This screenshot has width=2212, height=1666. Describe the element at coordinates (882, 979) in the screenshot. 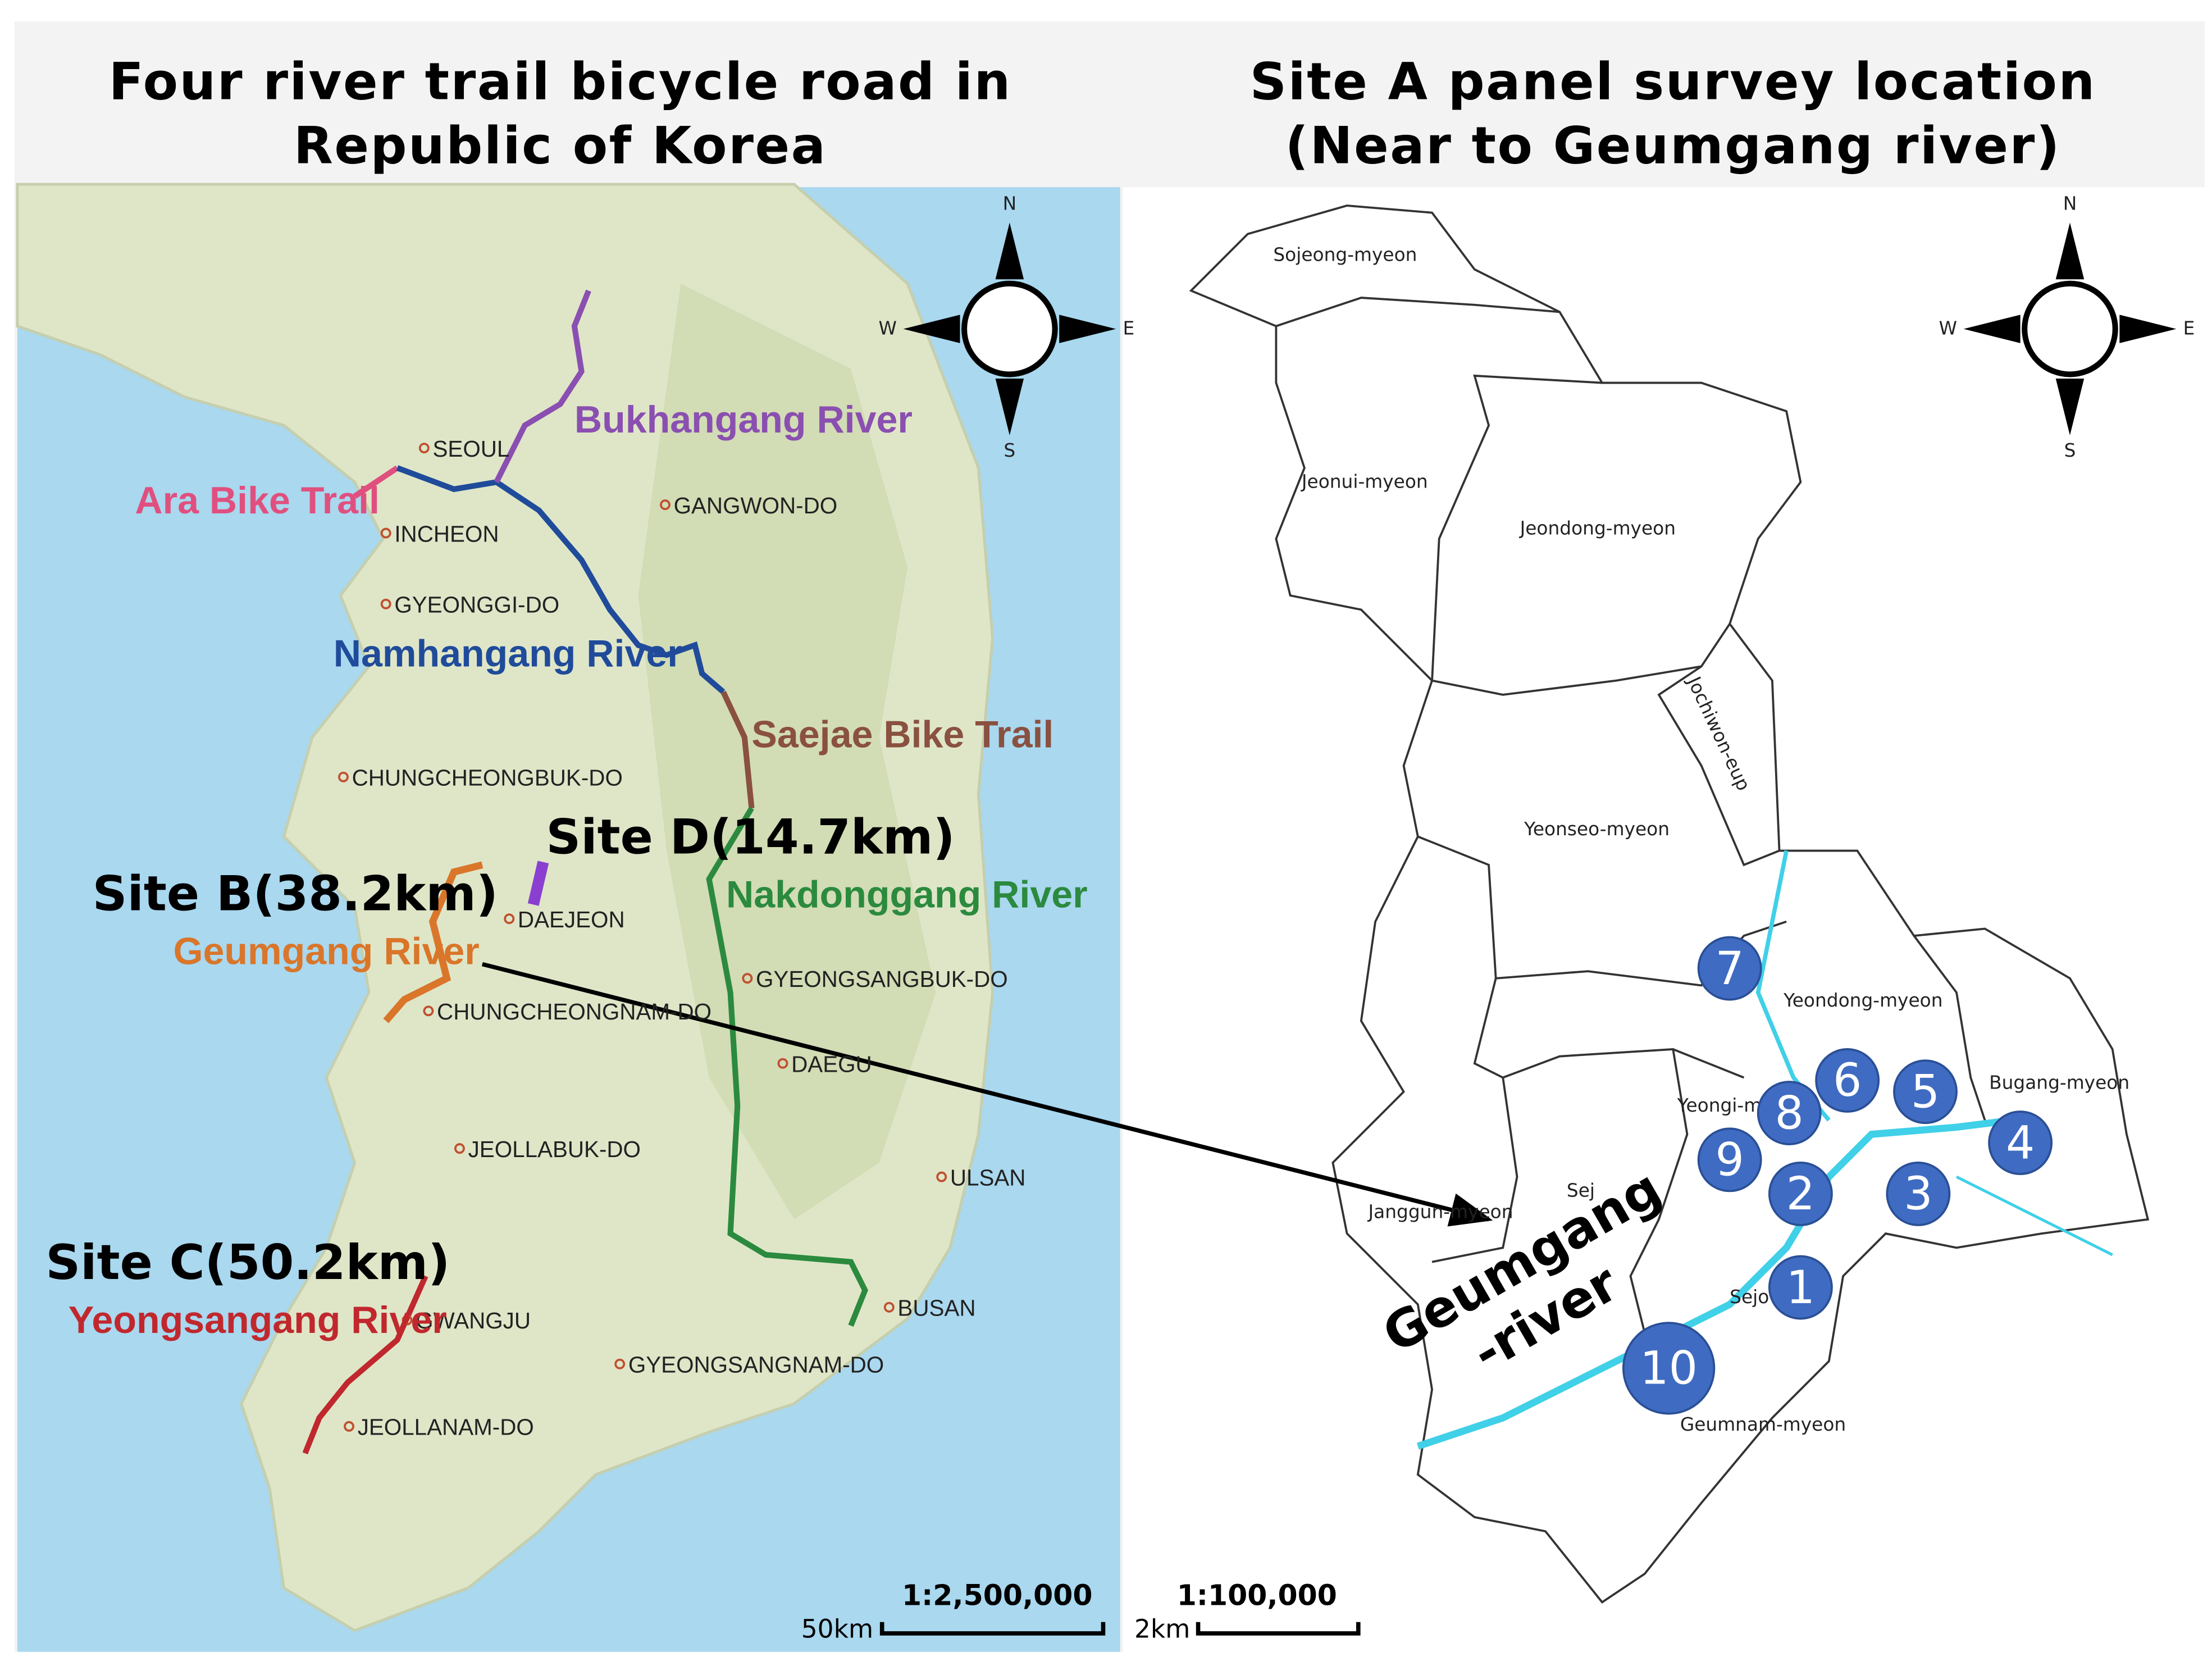

I see `place-label: GYEONGSANGBUK-DO` at that location.